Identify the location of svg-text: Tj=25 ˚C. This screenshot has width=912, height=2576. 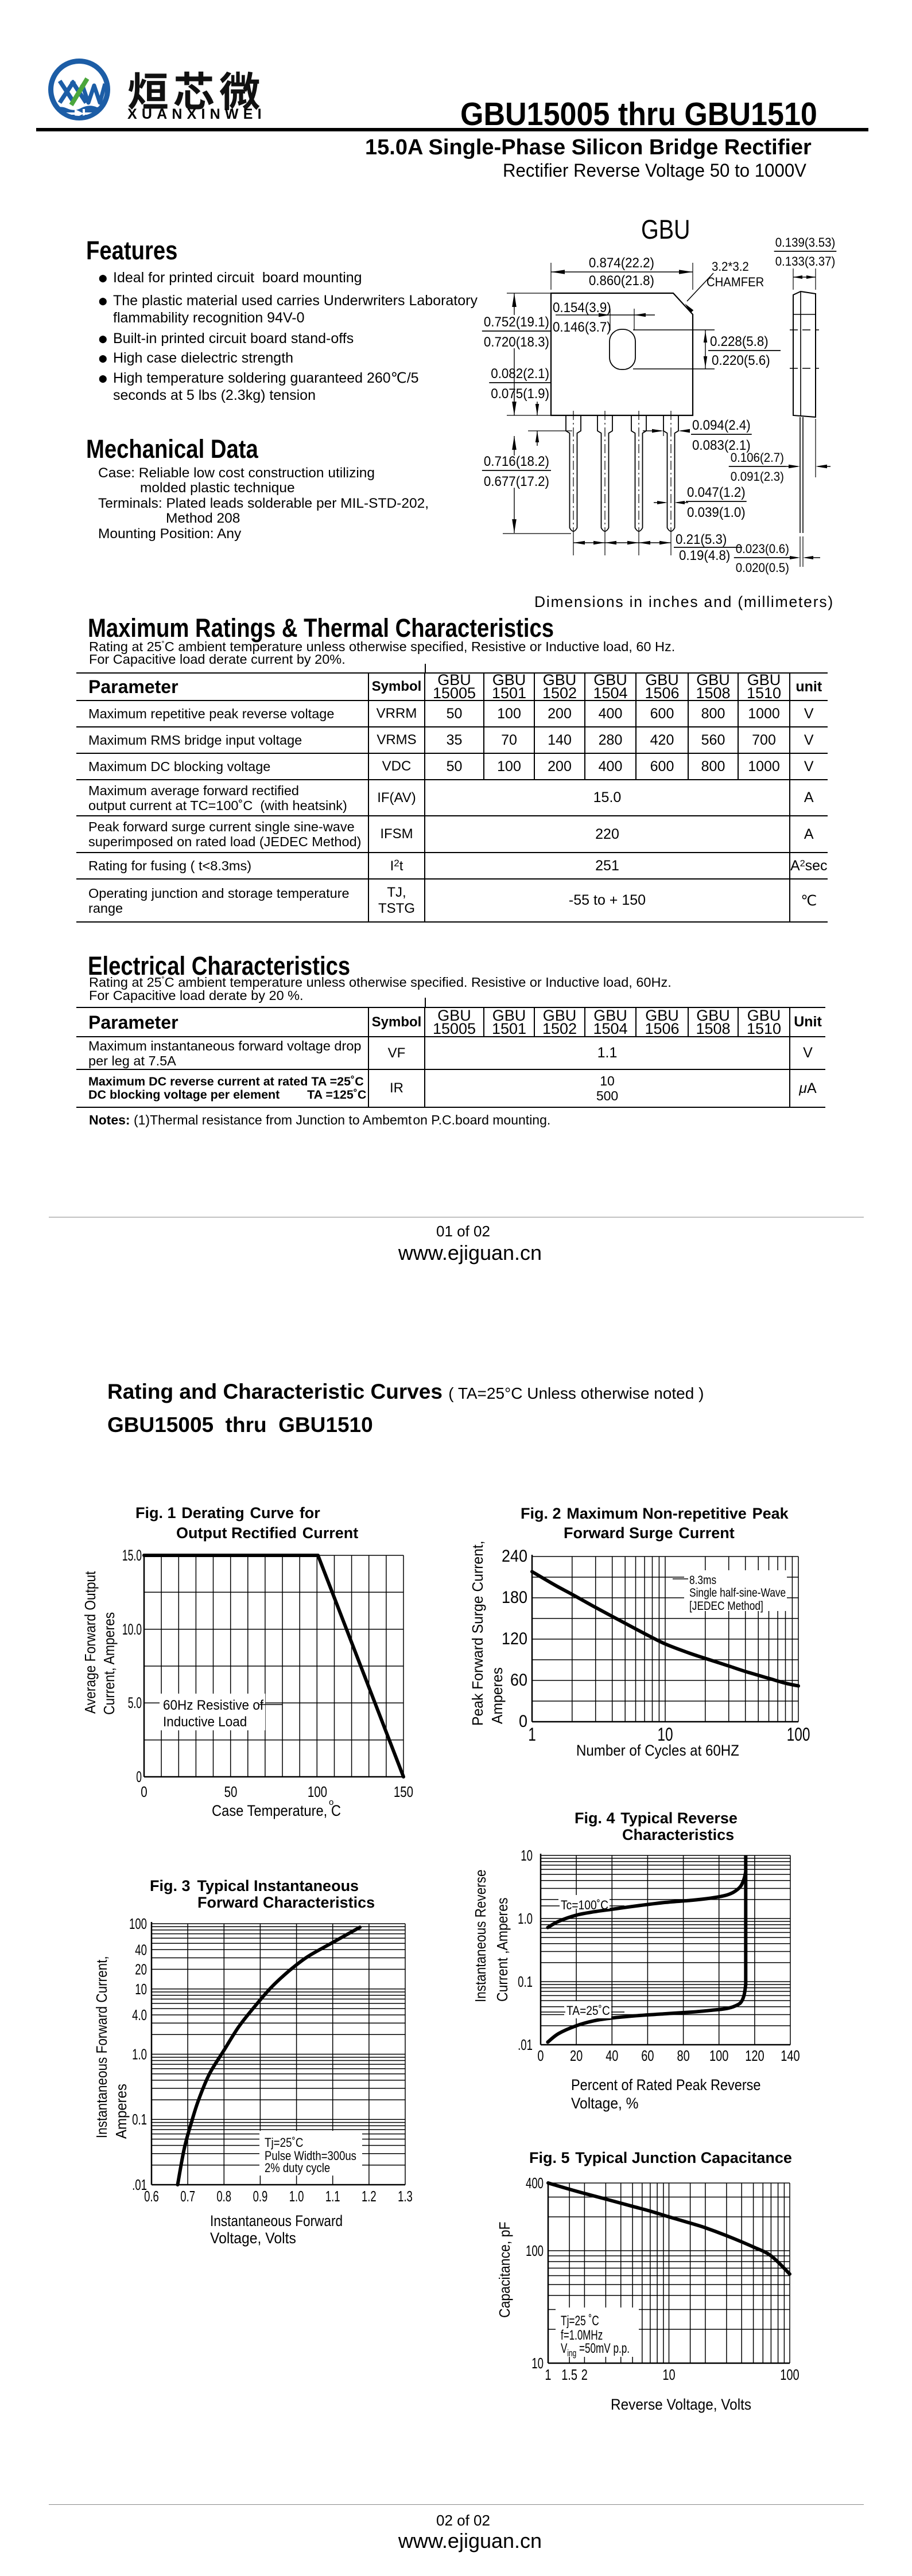
(580, 2321).